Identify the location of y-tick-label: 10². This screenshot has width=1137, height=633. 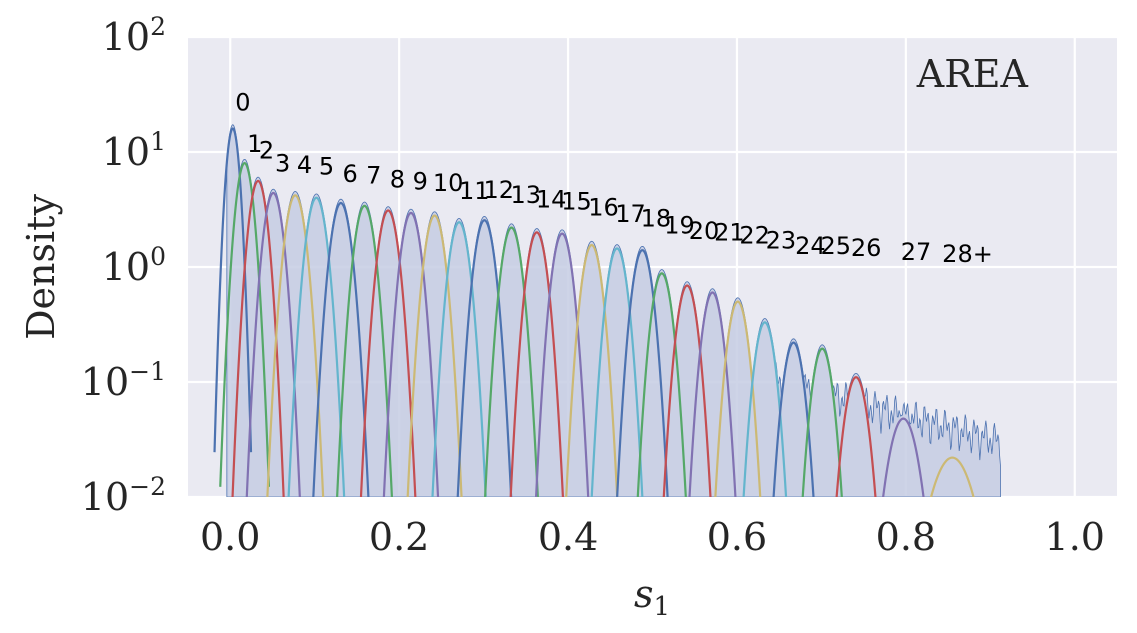
(134, 35).